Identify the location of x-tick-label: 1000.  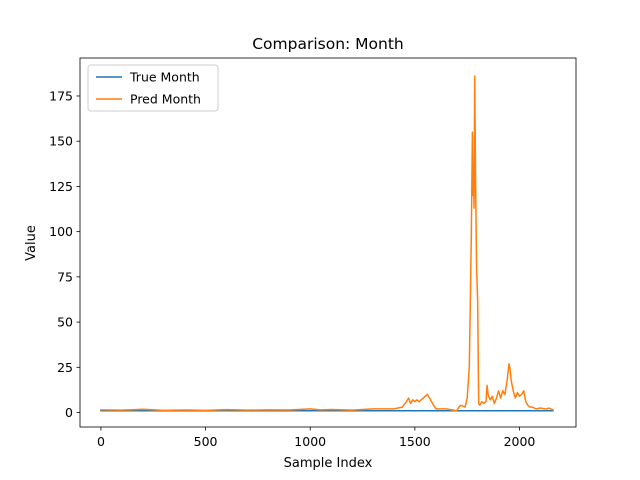
(310, 441).